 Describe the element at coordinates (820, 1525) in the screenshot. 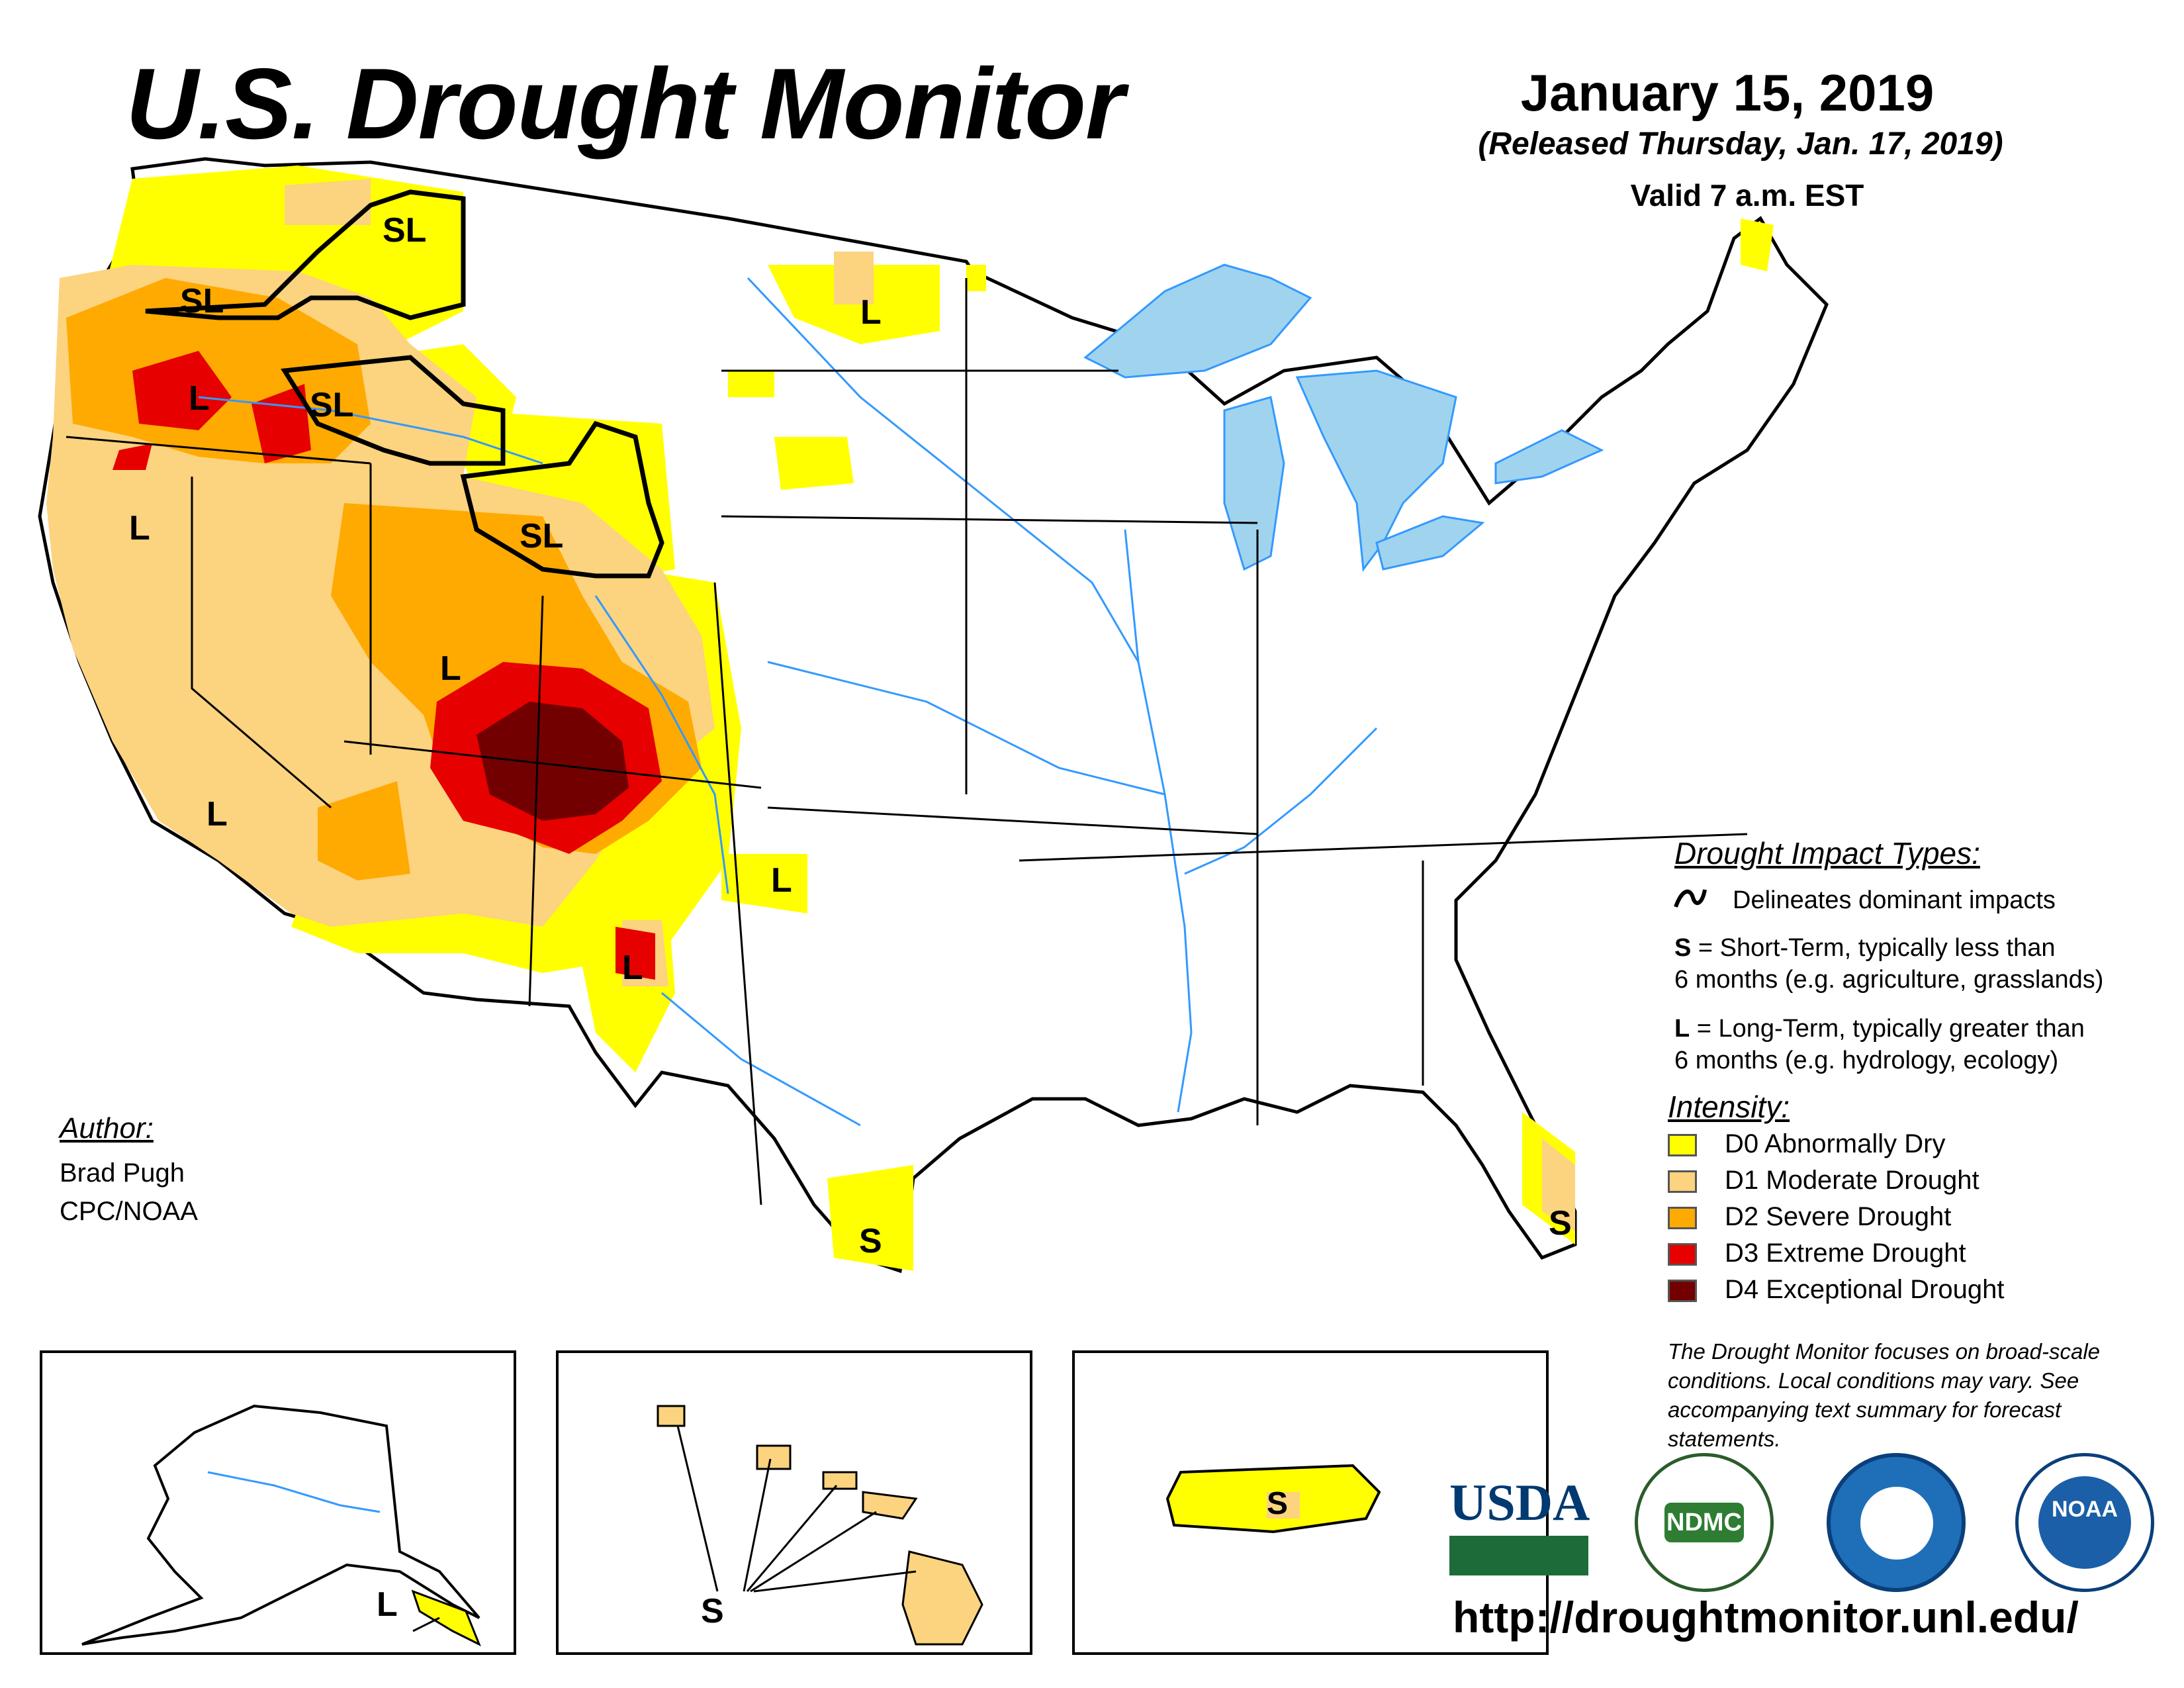

I see `hawaii-map` at that location.